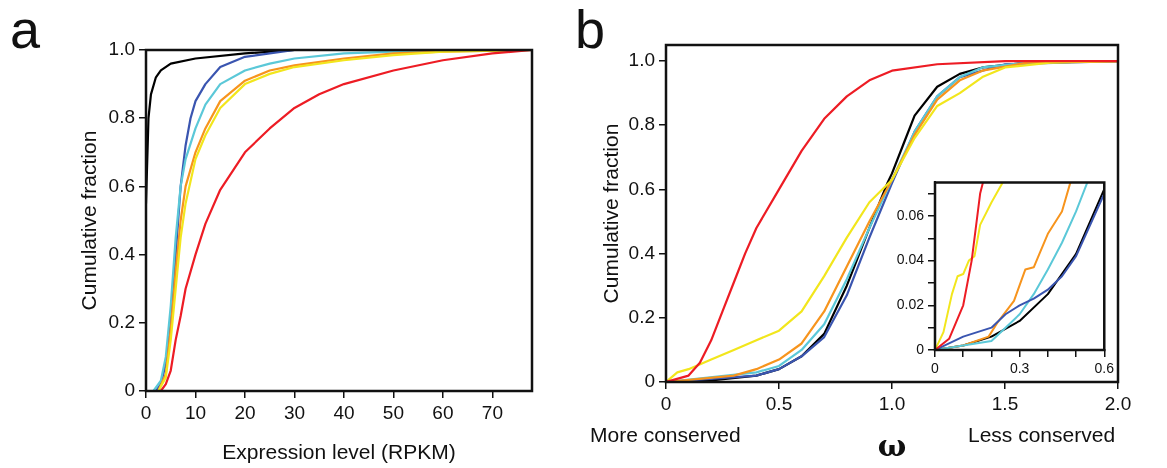 The height and width of the screenshot is (468, 1167). I want to click on x-tick-label: 40, so click(344, 412).